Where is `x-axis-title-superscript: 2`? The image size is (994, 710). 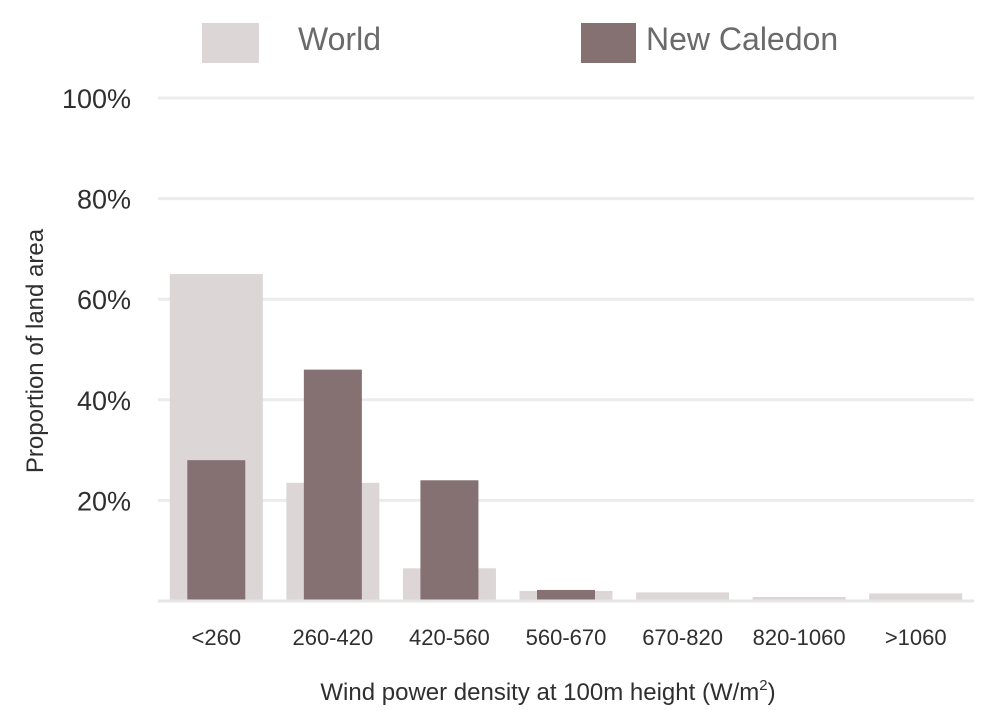 x-axis-title-superscript: 2 is located at coordinates (763, 685).